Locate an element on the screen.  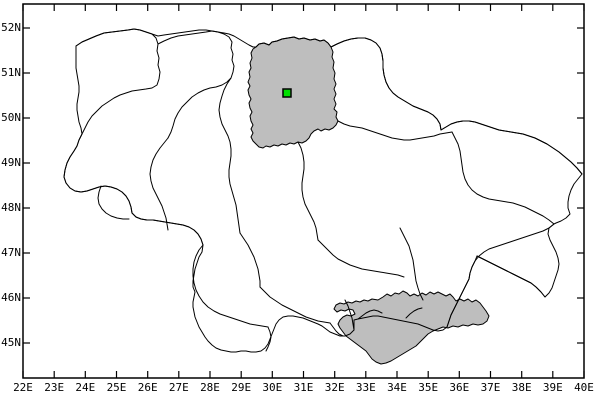
y-ticks-right is located at coordinates (580, 185).